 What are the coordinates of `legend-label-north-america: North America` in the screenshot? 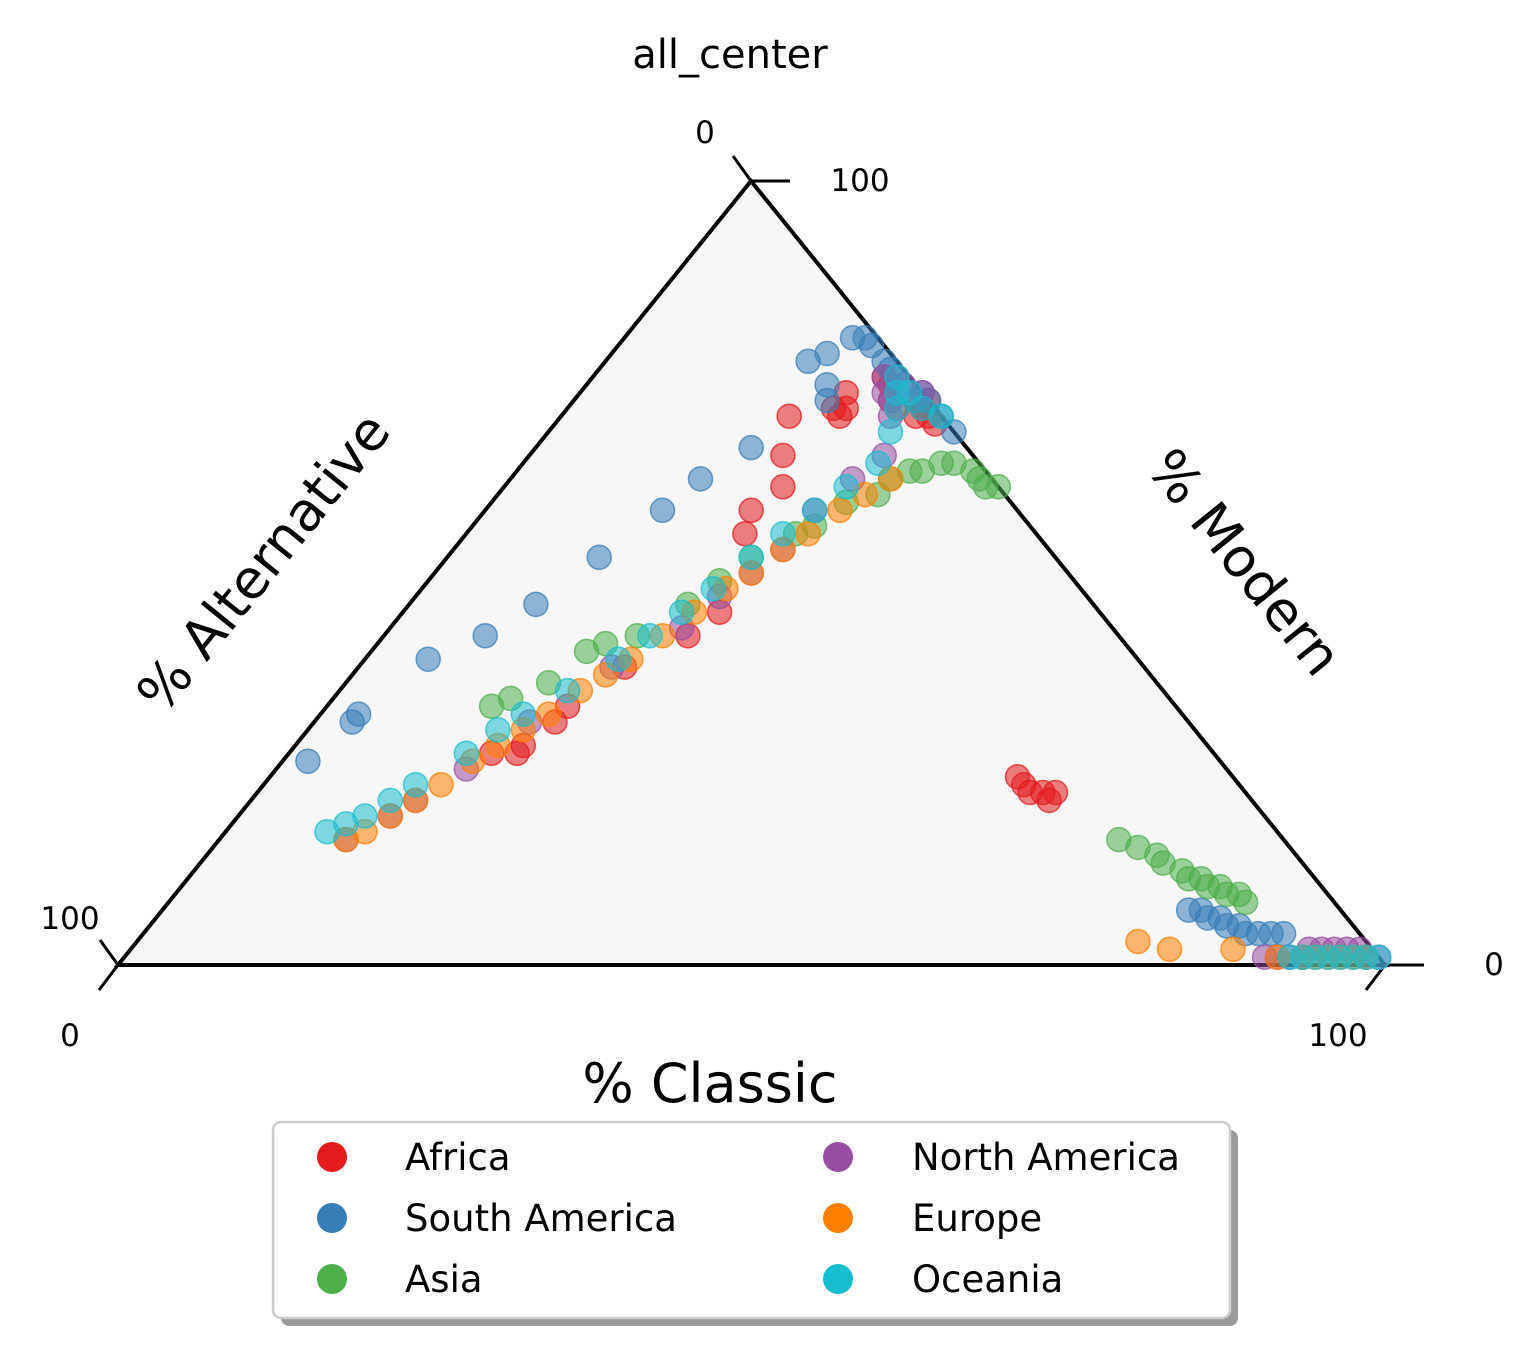 It's located at (1046, 1157).